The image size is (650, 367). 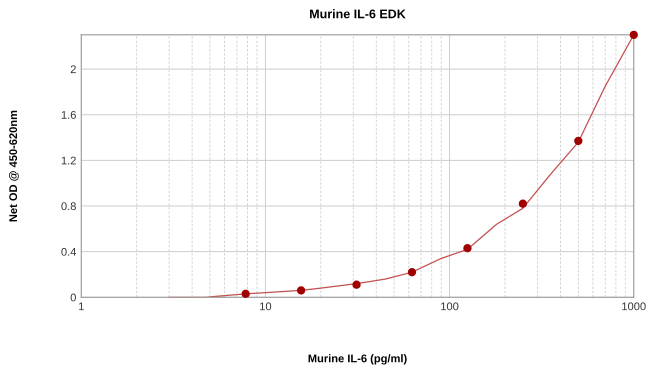 What do you see at coordinates (449, 306) in the screenshot?
I see `x-tick-label: 100` at bounding box center [449, 306].